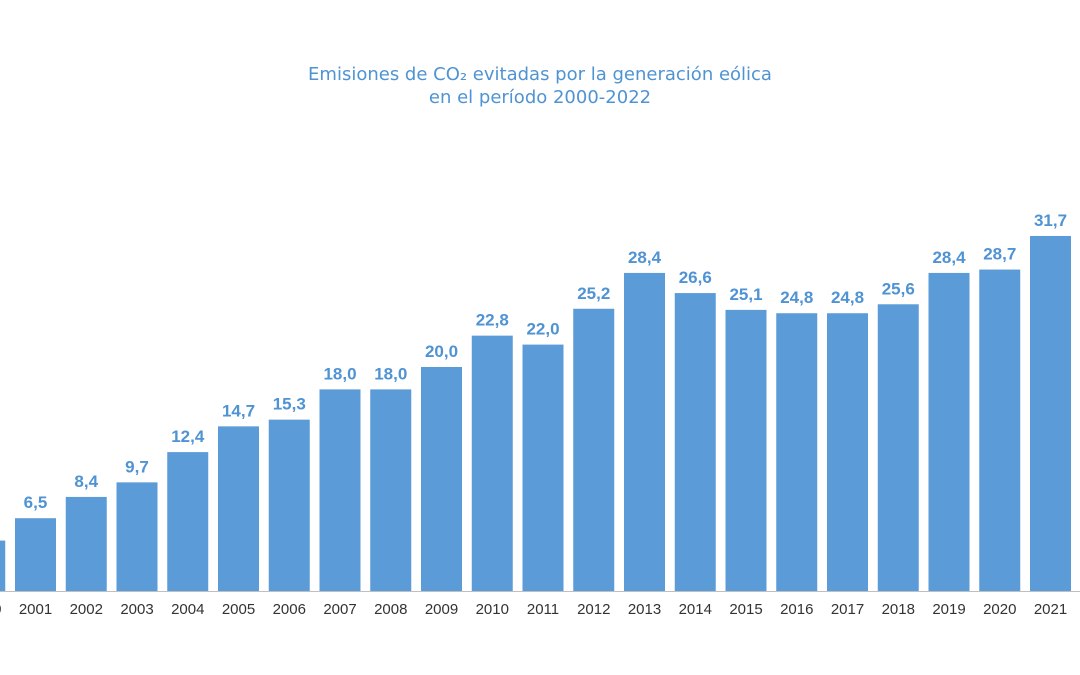 The height and width of the screenshot is (675, 1080). Describe the element at coordinates (949, 431) in the screenshot. I see `bar-2019` at that location.